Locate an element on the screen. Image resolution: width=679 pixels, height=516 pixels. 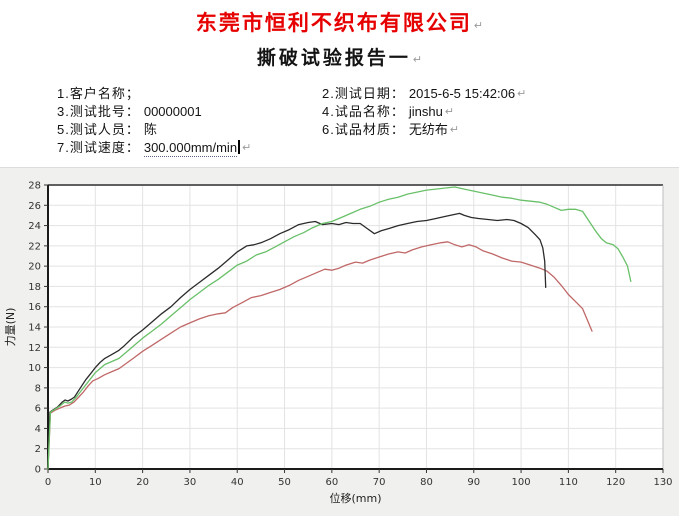
x-tick-label: 0 is located at coordinates (48, 482).